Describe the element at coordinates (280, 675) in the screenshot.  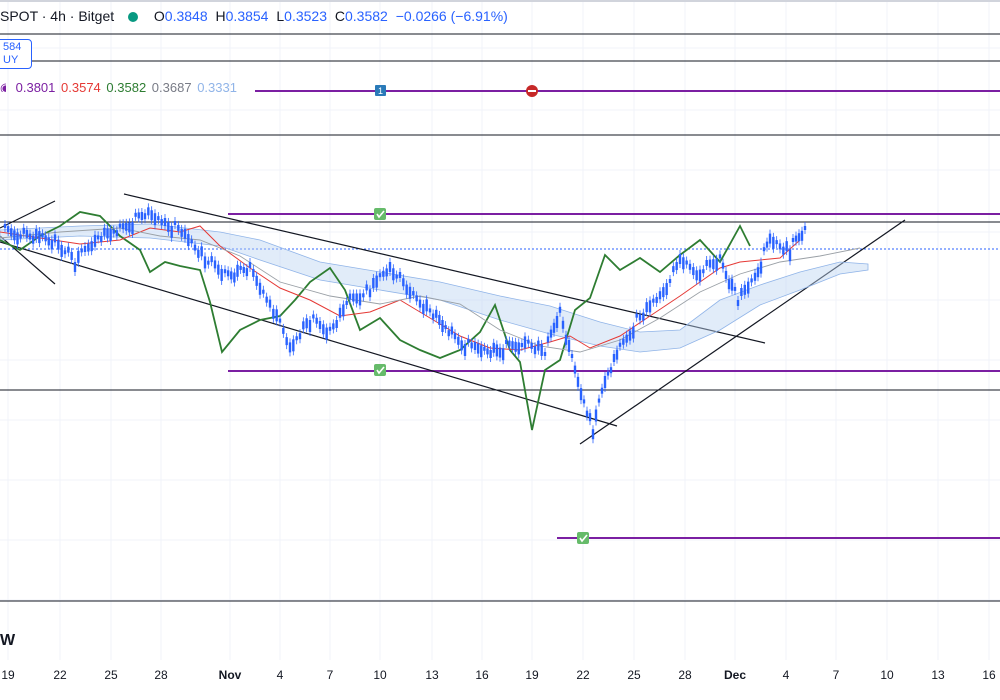
I see `x-tick-label: 4` at that location.